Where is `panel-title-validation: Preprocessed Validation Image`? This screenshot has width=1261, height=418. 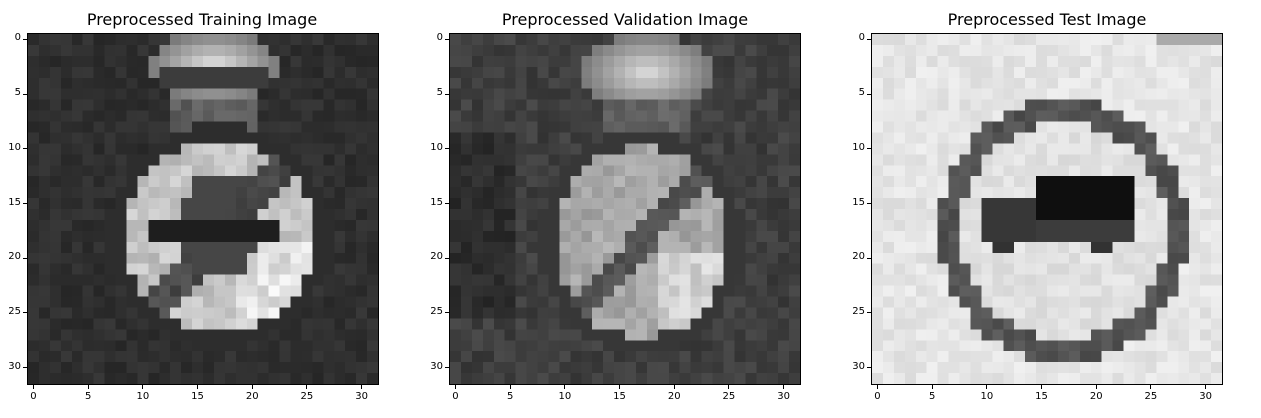
panel-title-validation: Preprocessed Validation Image is located at coordinates (625, 19).